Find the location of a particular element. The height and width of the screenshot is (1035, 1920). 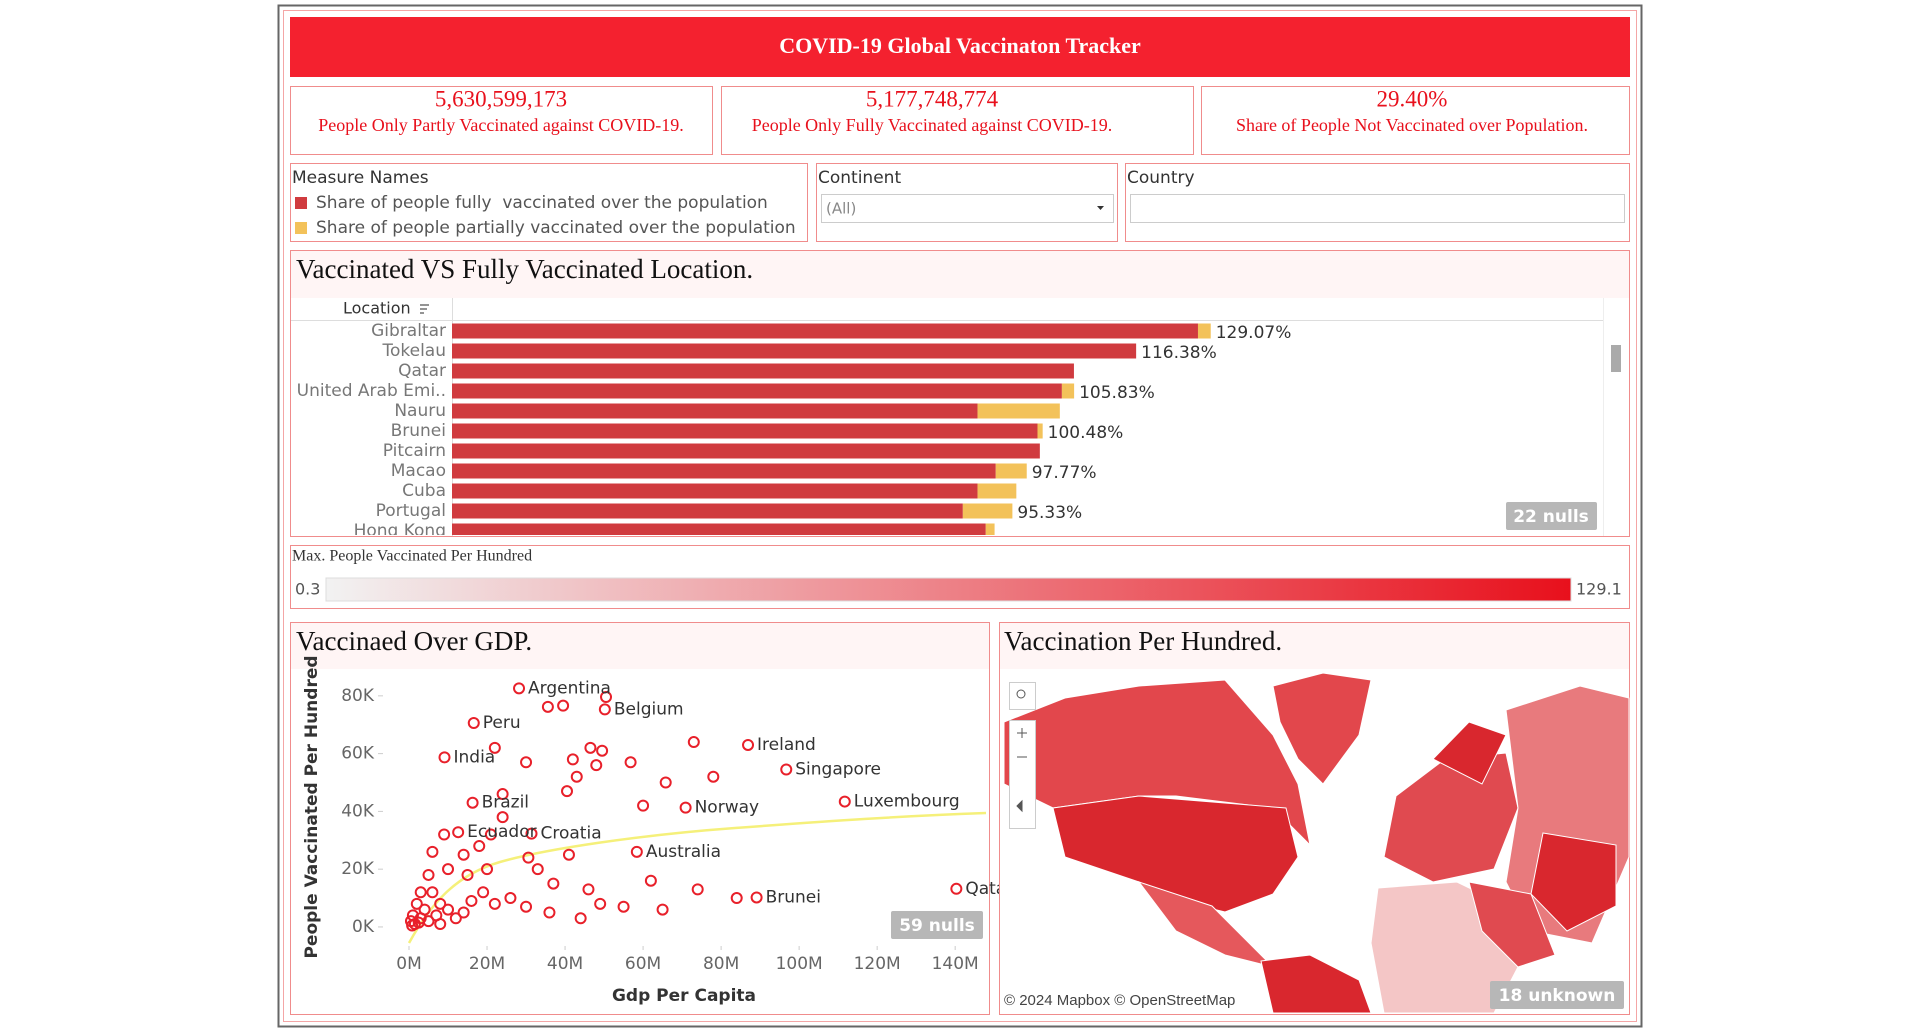

x-tick-label: 20M is located at coordinates (487, 964).